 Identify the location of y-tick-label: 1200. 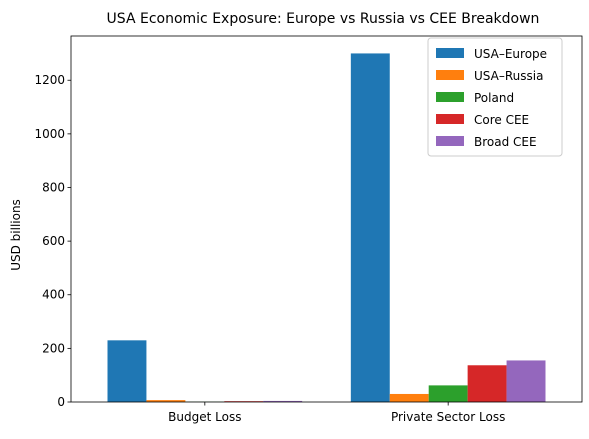
(49, 80).